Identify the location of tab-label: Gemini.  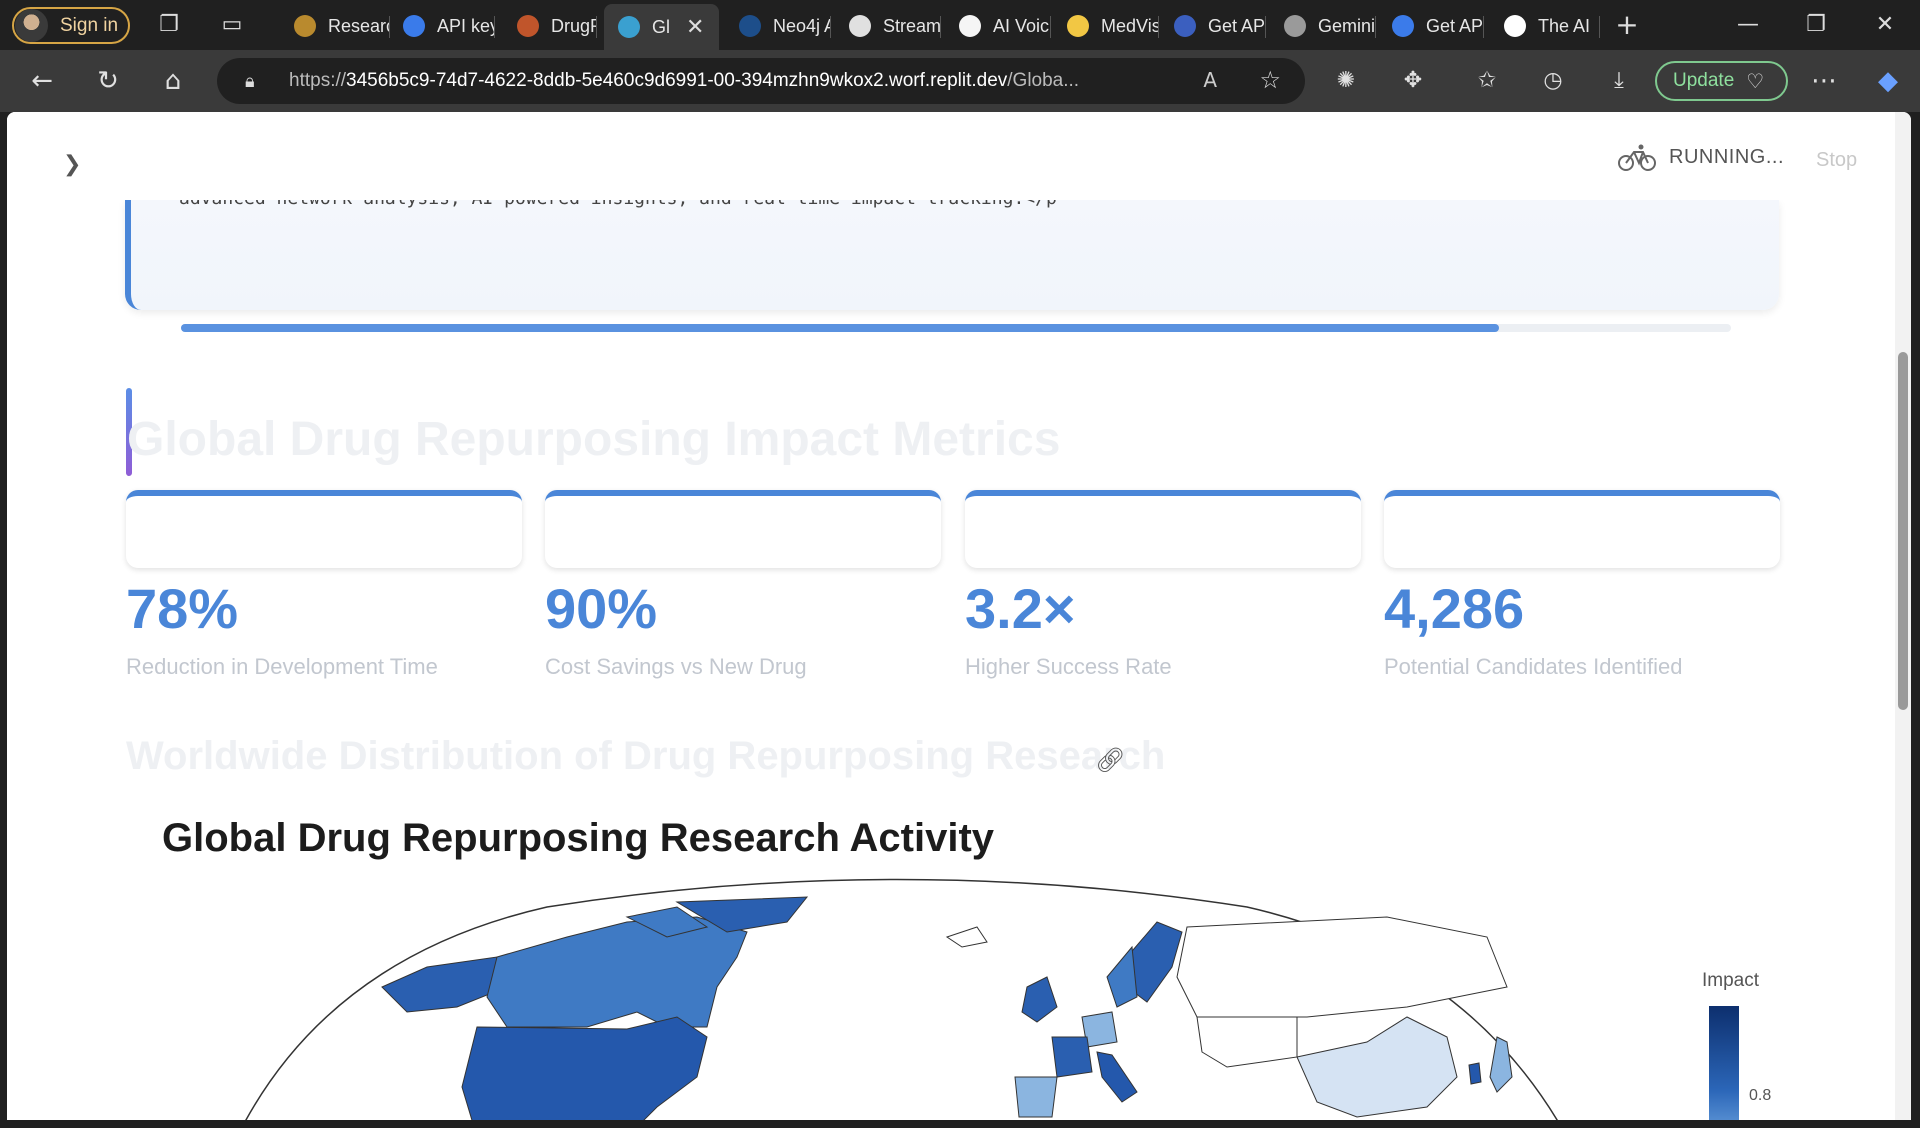
(1347, 25).